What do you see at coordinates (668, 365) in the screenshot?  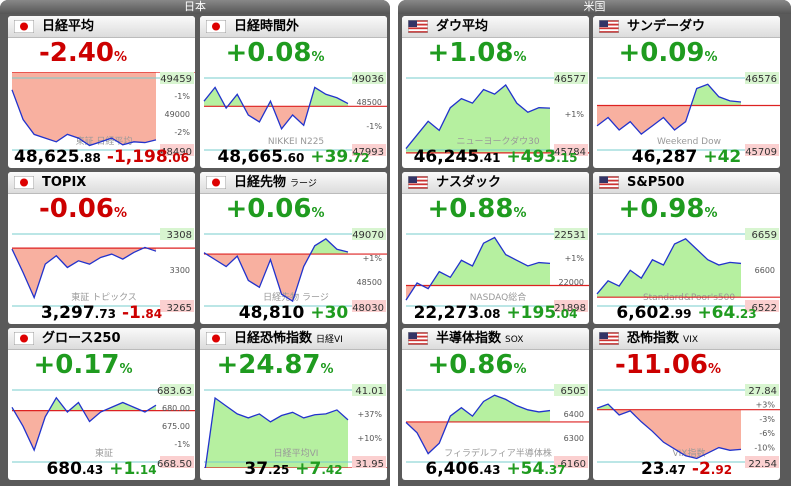 I see `change: -11.06%` at bounding box center [668, 365].